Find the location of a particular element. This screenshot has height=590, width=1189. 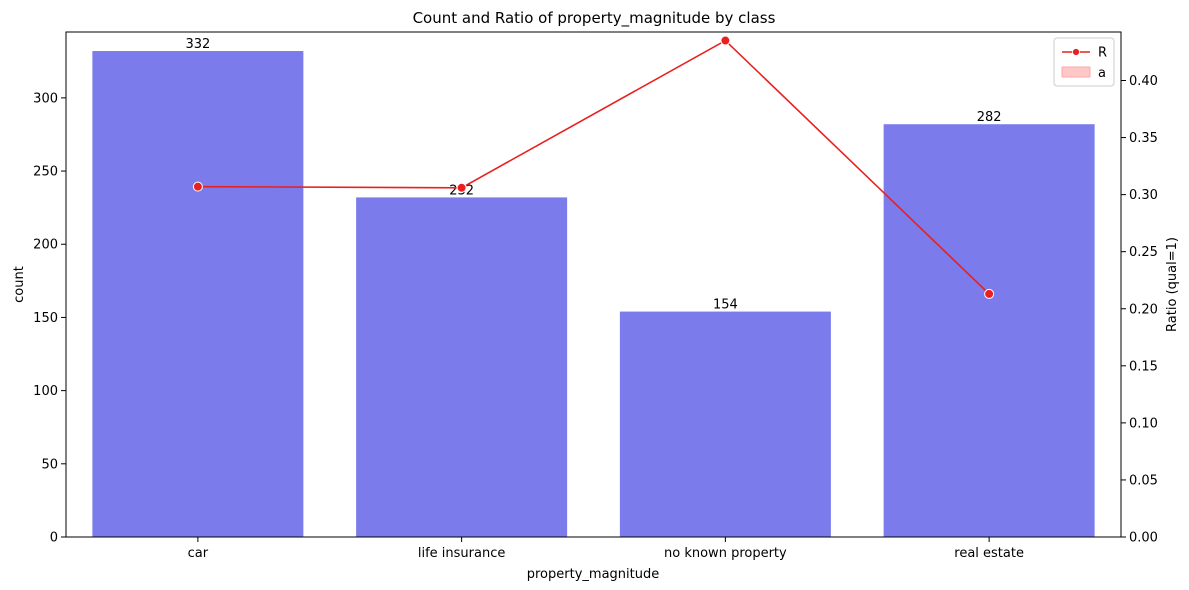

x-tick-label: car is located at coordinates (198, 553).